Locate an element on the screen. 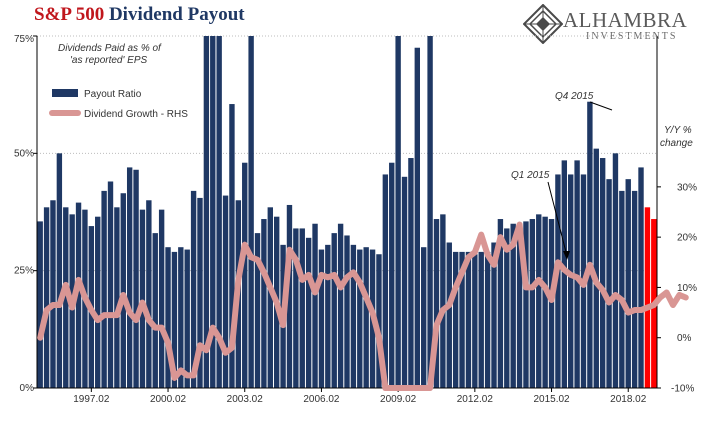 The image size is (705, 441). right-tick-label: 30% is located at coordinates (687, 187).